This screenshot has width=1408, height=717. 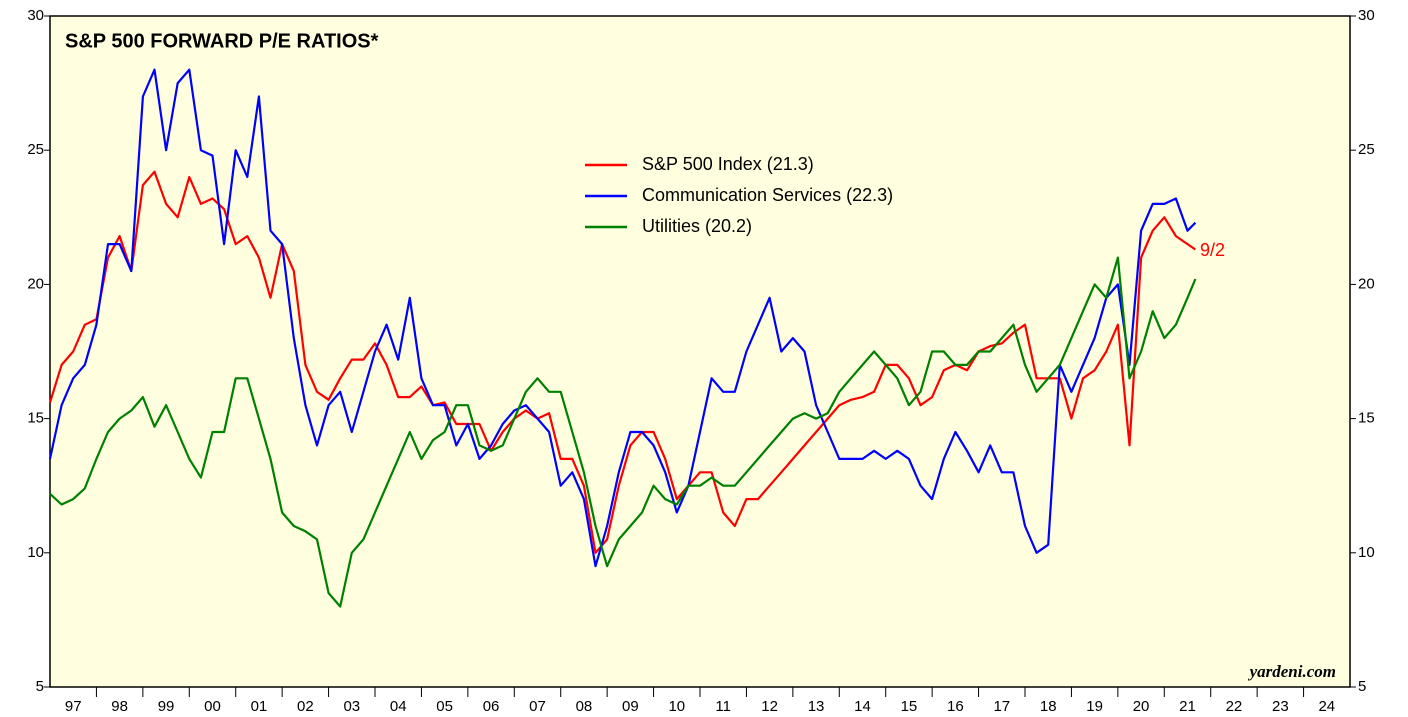 I want to click on x-tick-label: 20, so click(x=1141, y=706).